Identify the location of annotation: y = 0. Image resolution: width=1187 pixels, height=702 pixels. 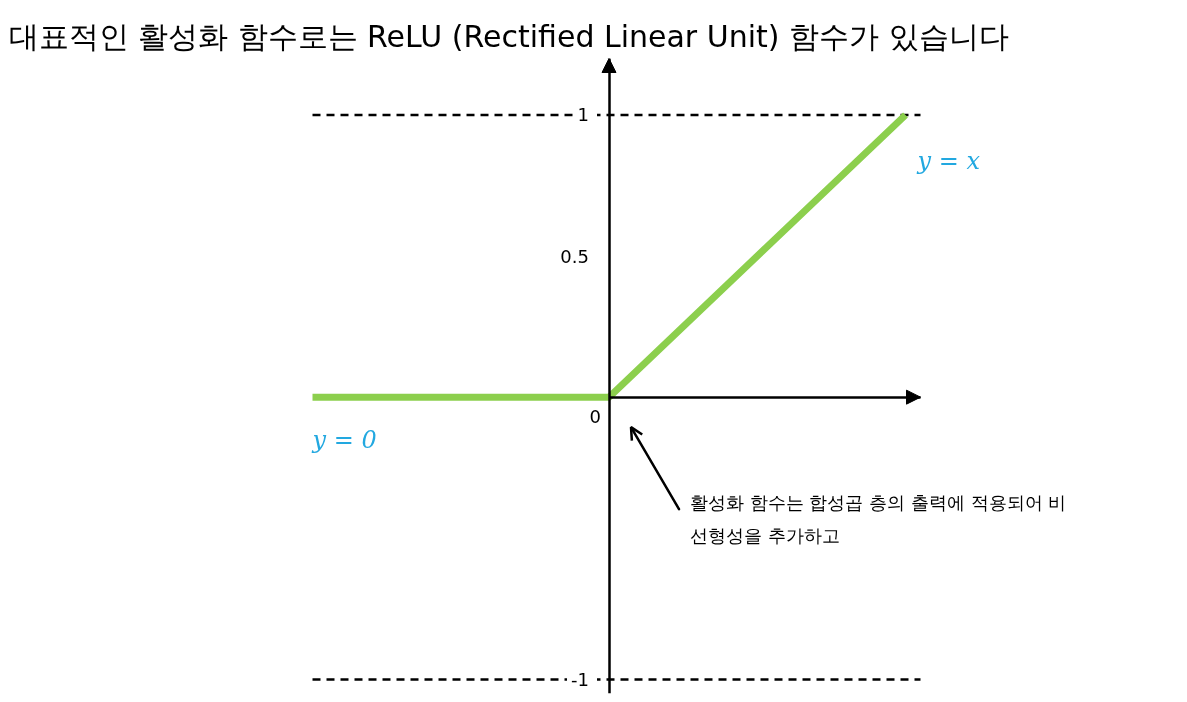
(344, 440).